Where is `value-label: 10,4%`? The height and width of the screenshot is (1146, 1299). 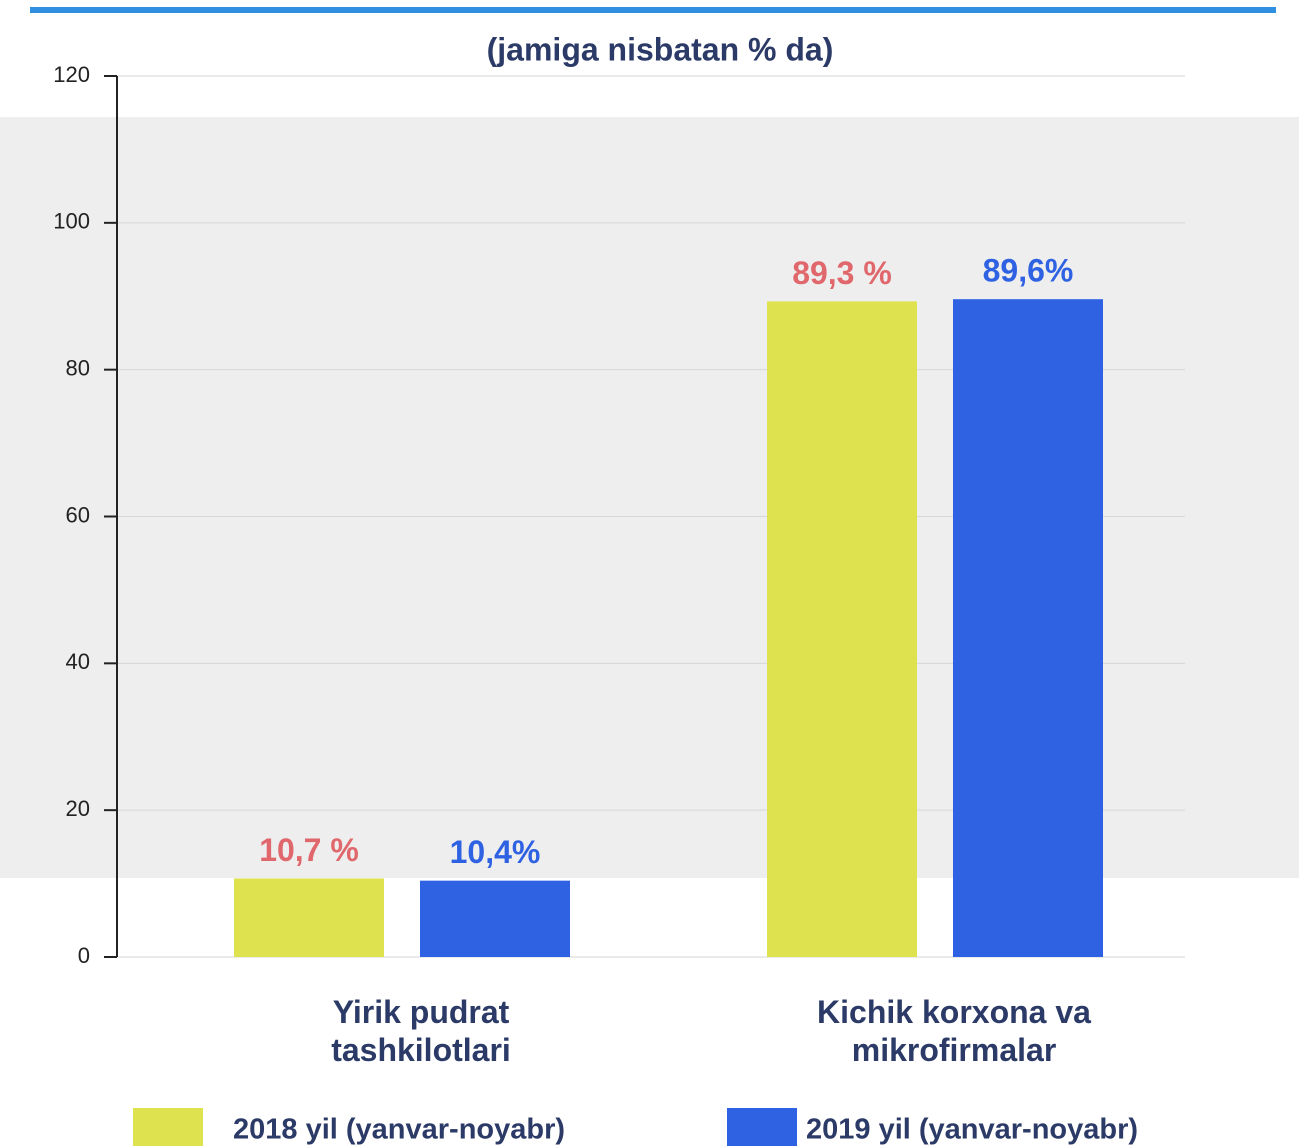
value-label: 10,4% is located at coordinates (495, 852).